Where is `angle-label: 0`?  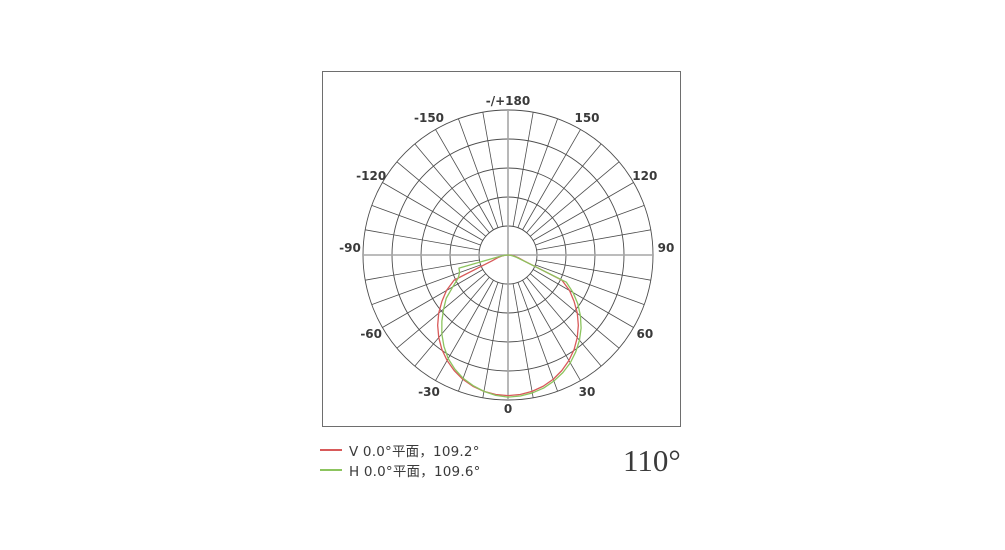 angle-label: 0 is located at coordinates (508, 409).